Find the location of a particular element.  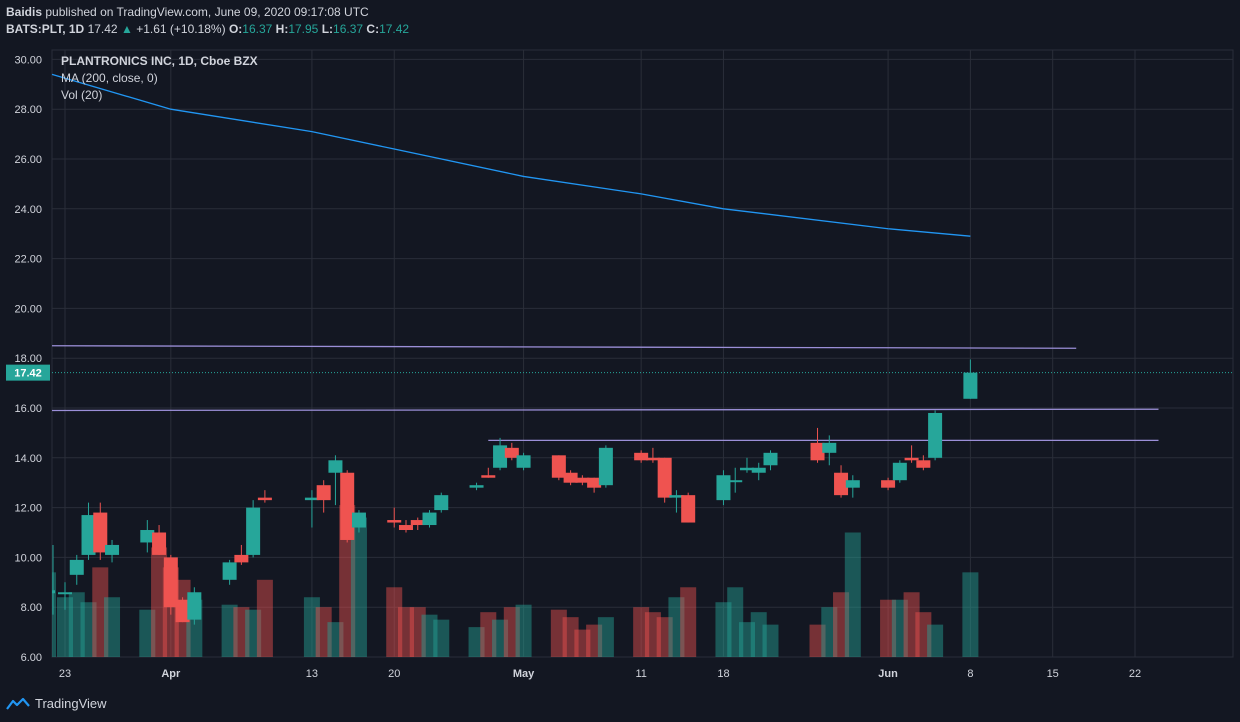

price-tick-label: 10.00 is located at coordinates (28, 558).